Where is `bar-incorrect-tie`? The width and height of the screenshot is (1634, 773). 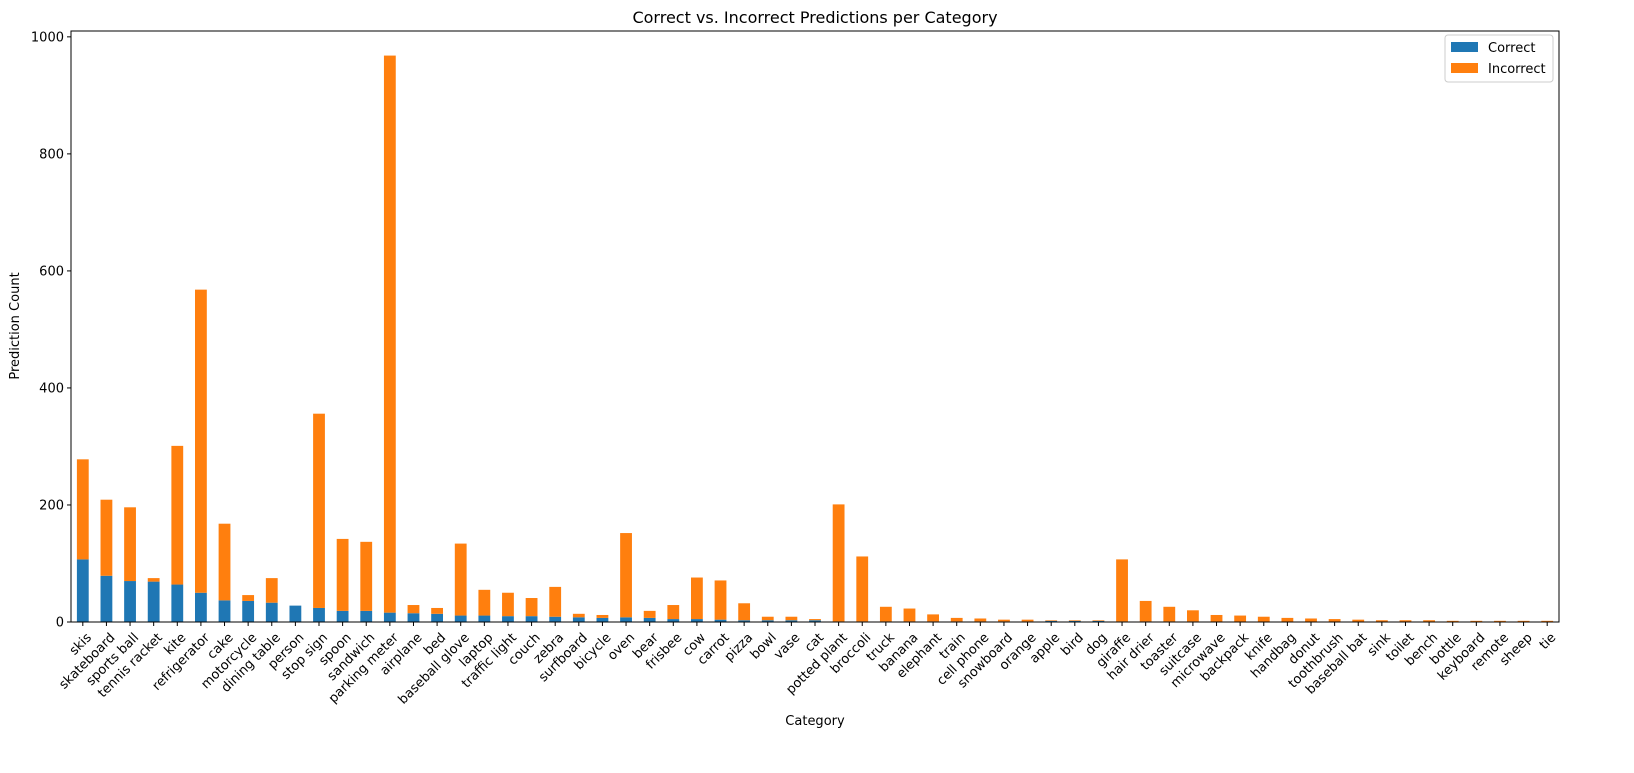
bar-incorrect-tie is located at coordinates (1547, 621).